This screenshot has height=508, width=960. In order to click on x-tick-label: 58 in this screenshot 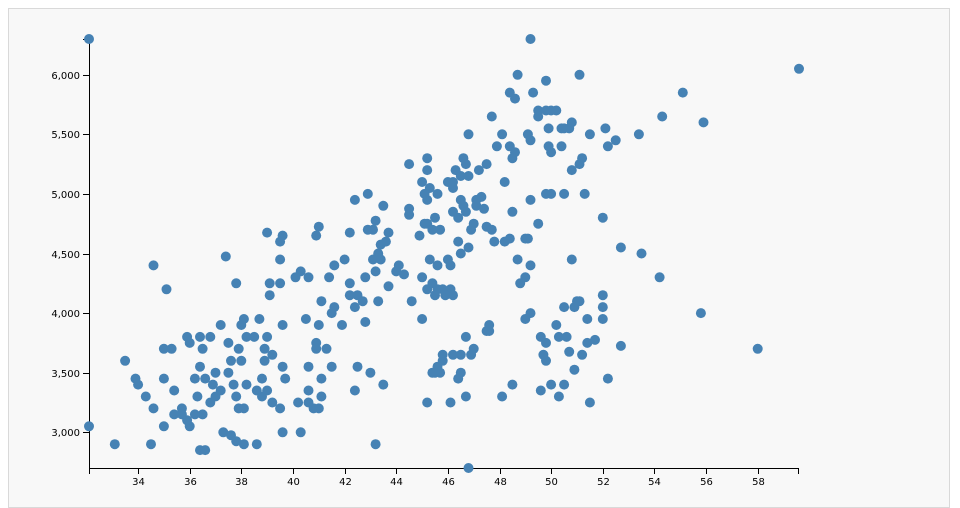, I will do `click(758, 482)`.